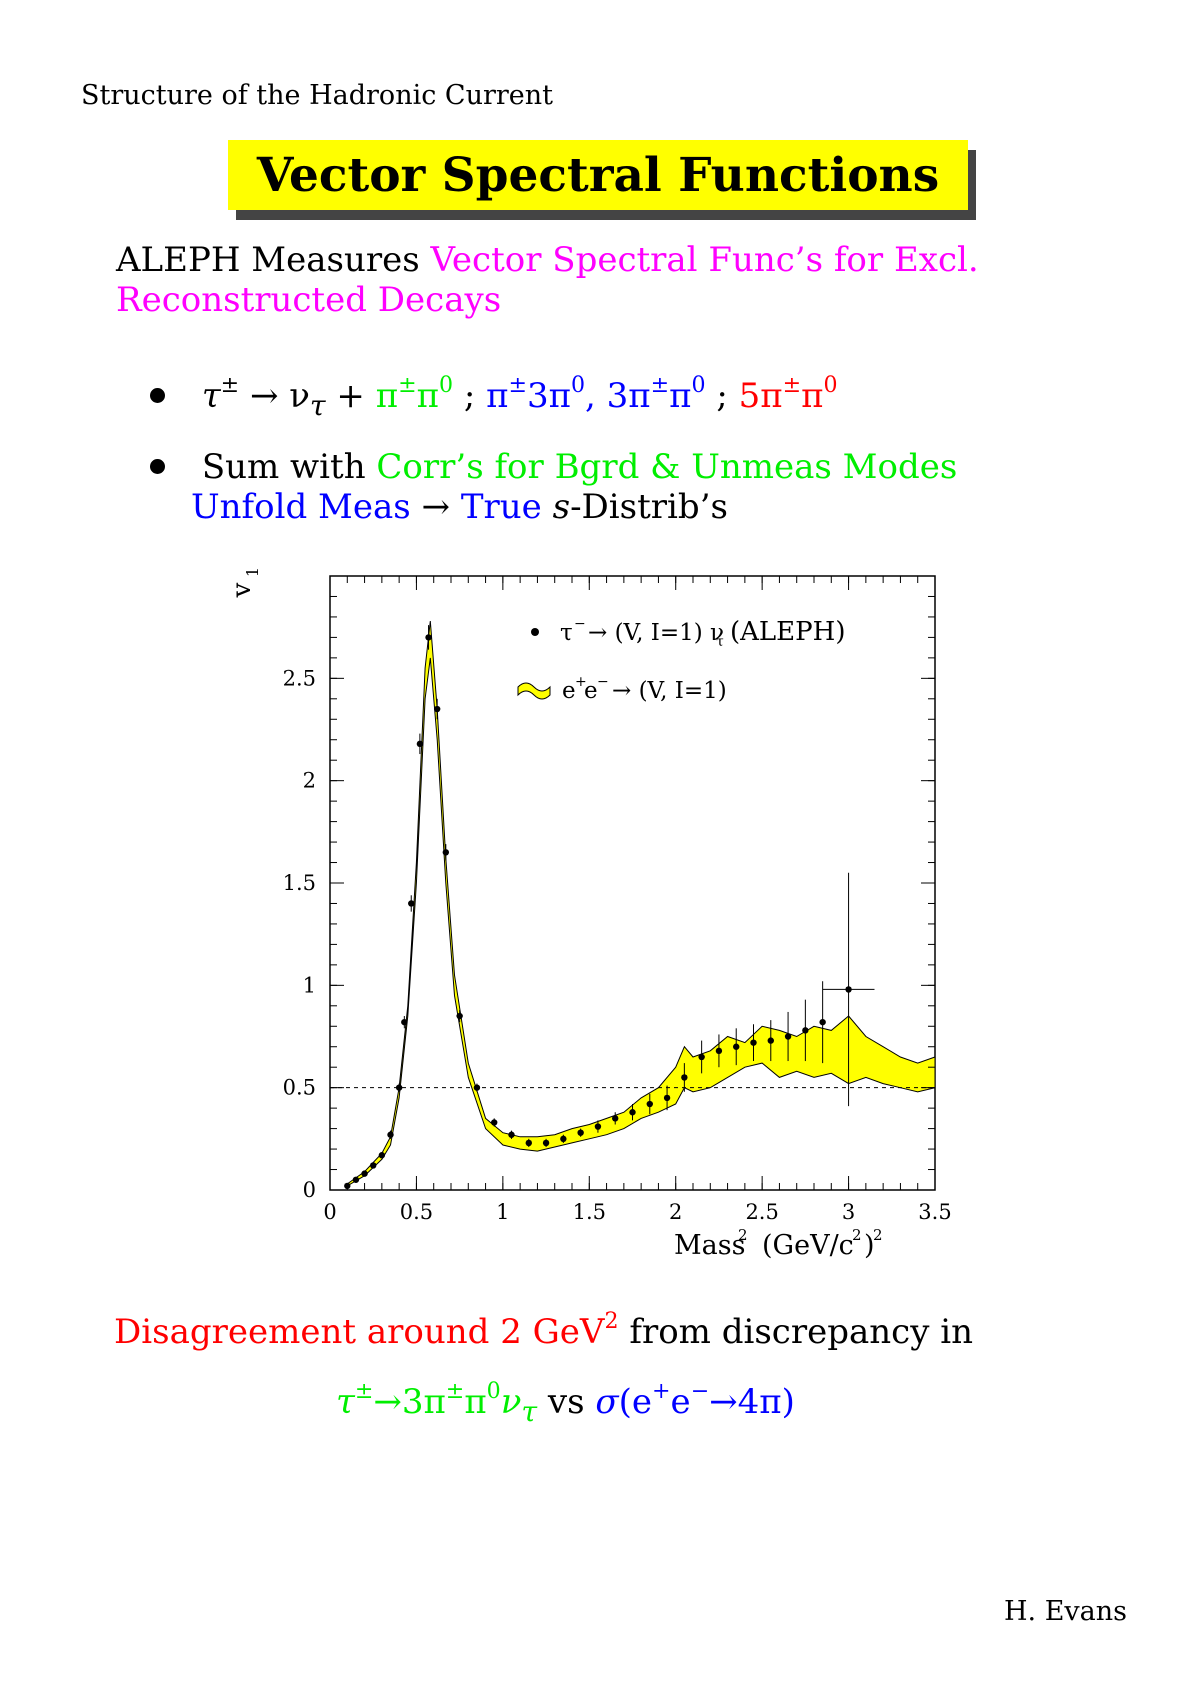 This screenshot has height=1695, width=1200. Describe the element at coordinates (268, 260) in the screenshot. I see `intro-black: ALEPH Measures` at that location.